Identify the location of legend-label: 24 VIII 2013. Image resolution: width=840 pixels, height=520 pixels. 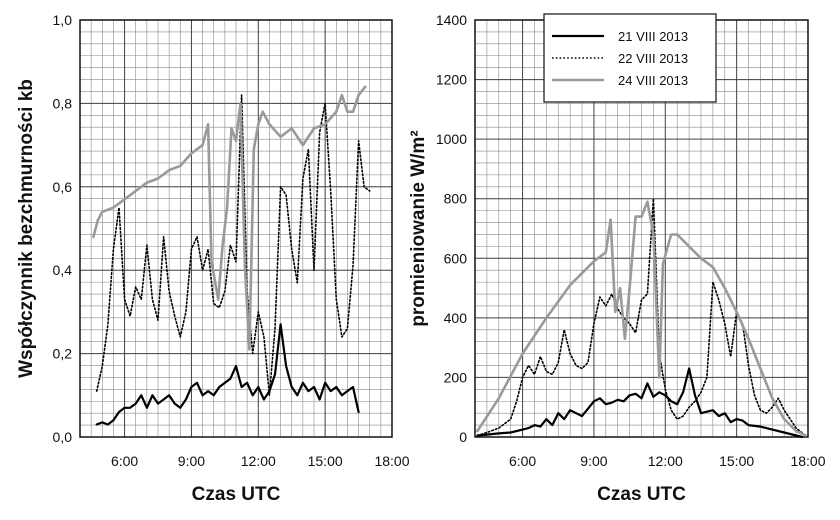
(653, 80).